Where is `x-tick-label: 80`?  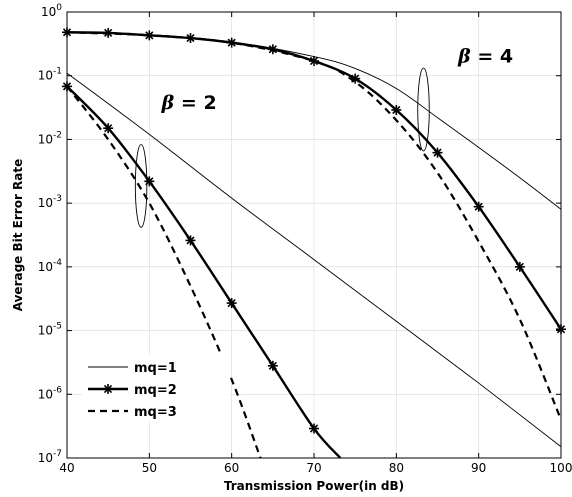
x-tick-label: 80 is located at coordinates (396, 468).